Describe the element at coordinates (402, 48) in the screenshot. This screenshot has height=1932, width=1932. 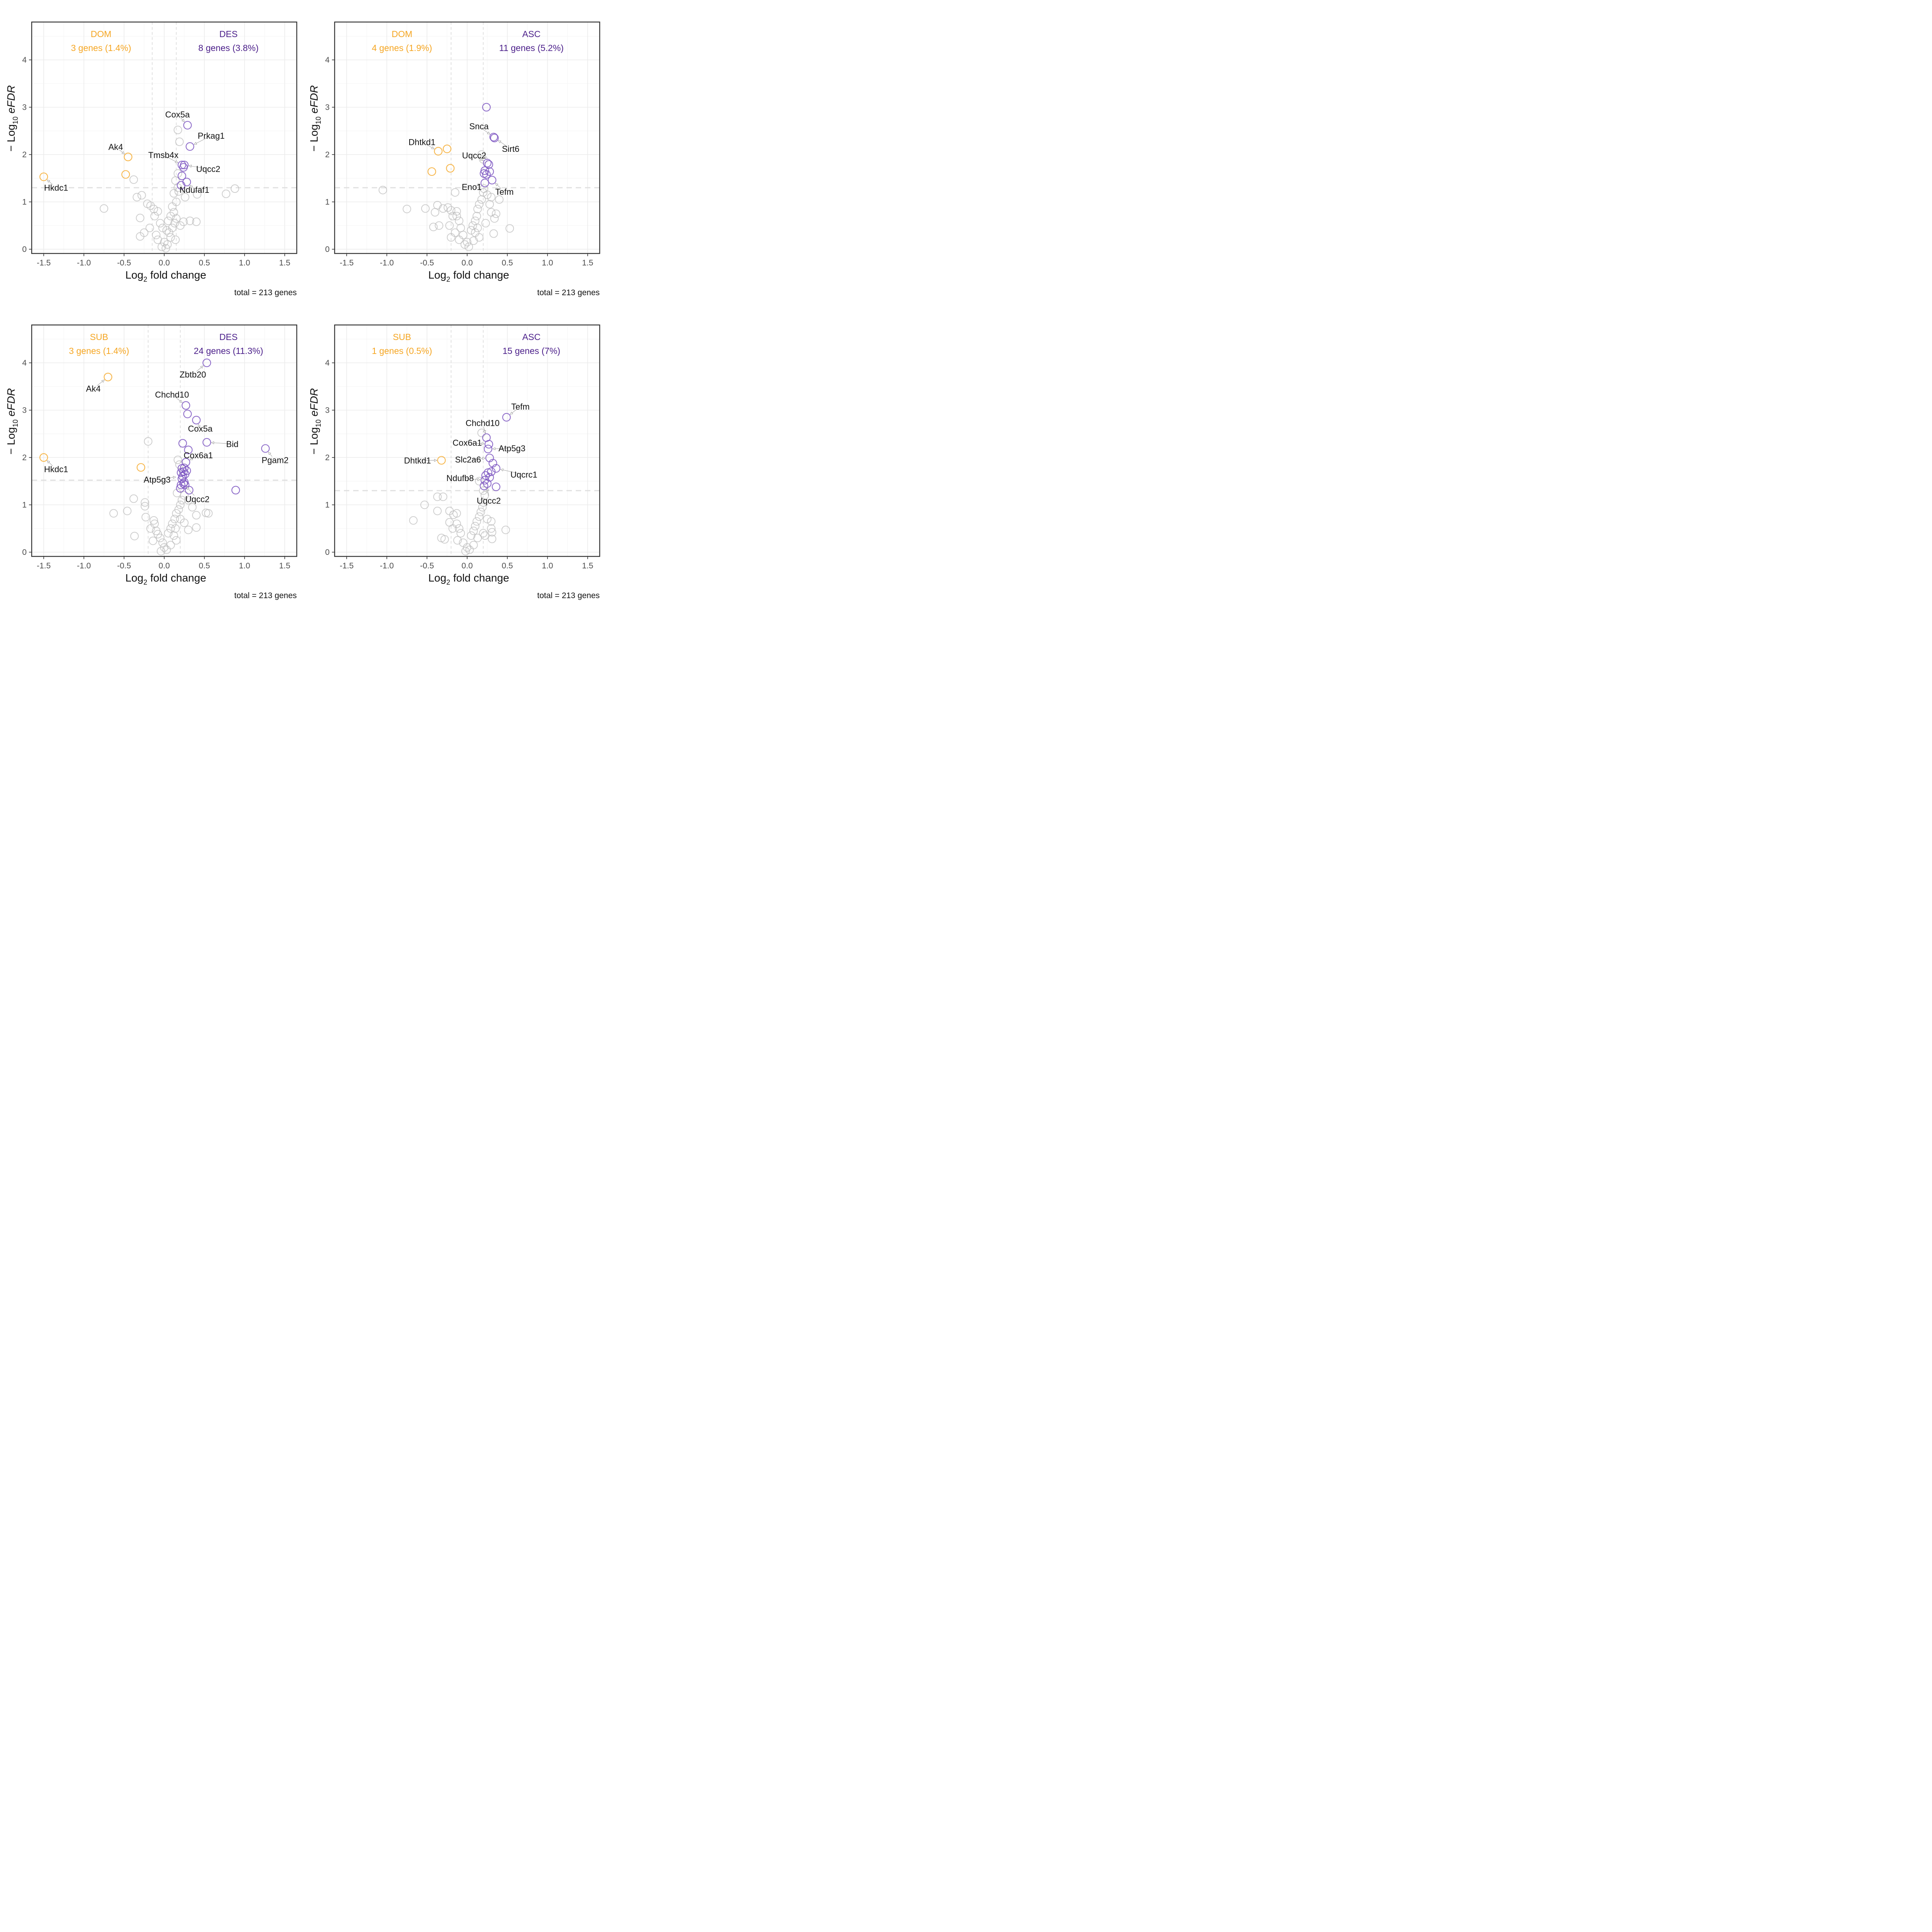
I see `left-group-count: 4 genes (1.9%)` at that location.